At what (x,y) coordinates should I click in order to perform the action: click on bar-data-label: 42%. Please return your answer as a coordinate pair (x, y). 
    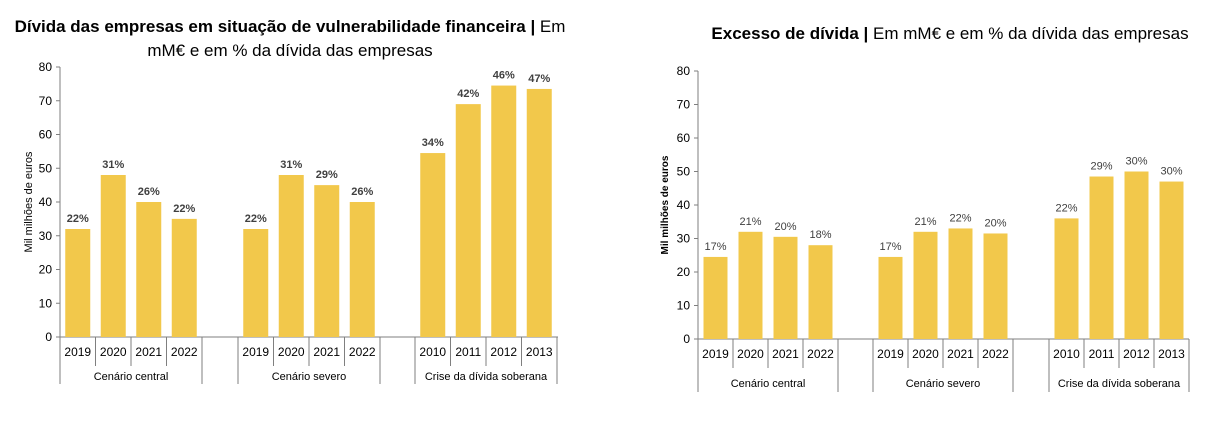
    Looking at the image, I should click on (468, 94).